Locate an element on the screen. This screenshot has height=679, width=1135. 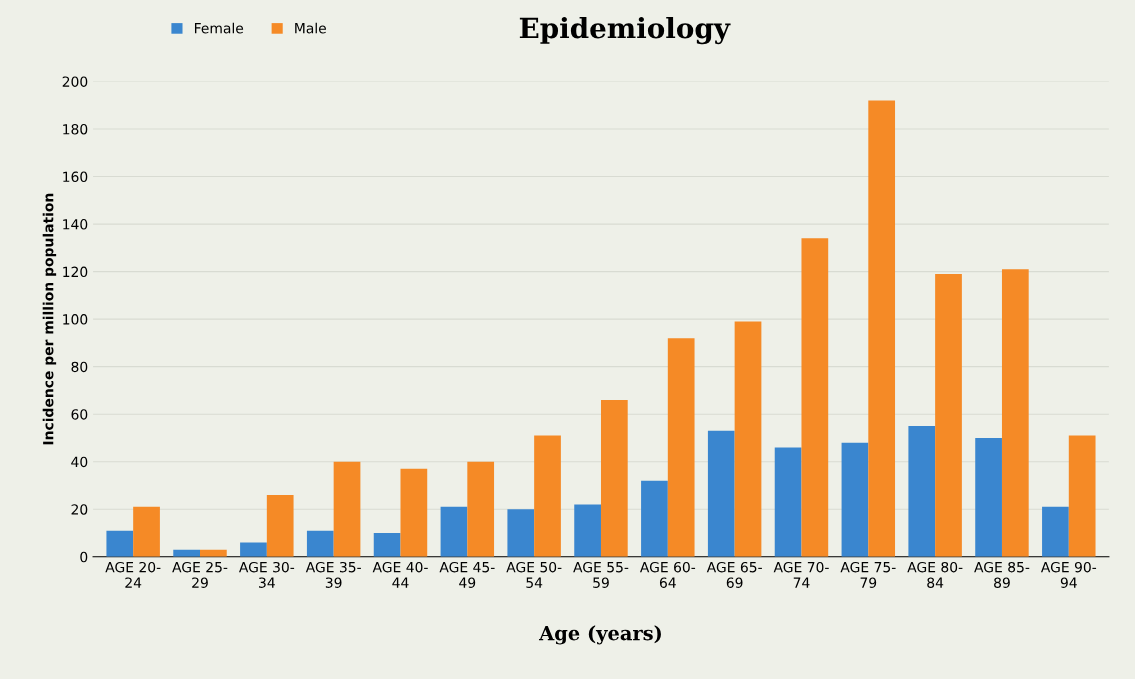
chart-title: Epidemiology is located at coordinates (625, 30).